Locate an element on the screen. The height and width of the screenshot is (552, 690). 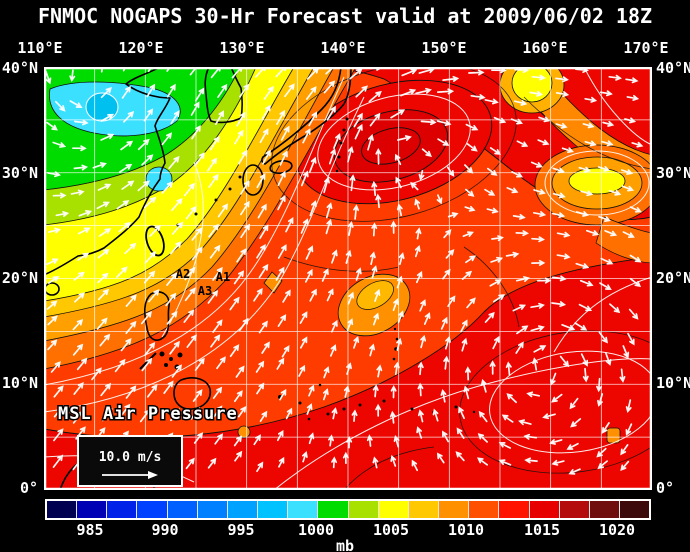
lat-tick-right-30°N: 30°N is located at coordinates (673, 173).